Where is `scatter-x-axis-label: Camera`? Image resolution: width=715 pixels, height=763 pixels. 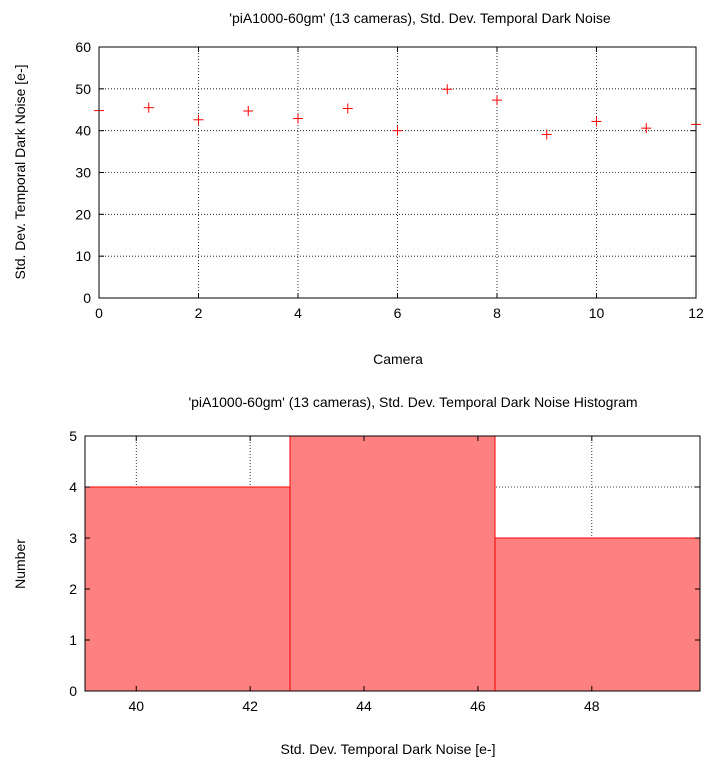
scatter-x-axis-label: Camera is located at coordinates (398, 359).